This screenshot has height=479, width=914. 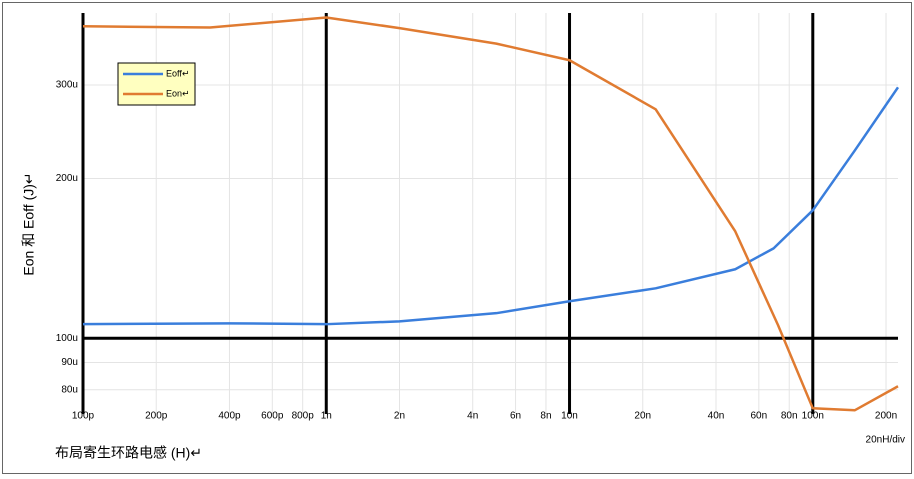 I want to click on y-tick-label: 200u, so click(x=67, y=178).